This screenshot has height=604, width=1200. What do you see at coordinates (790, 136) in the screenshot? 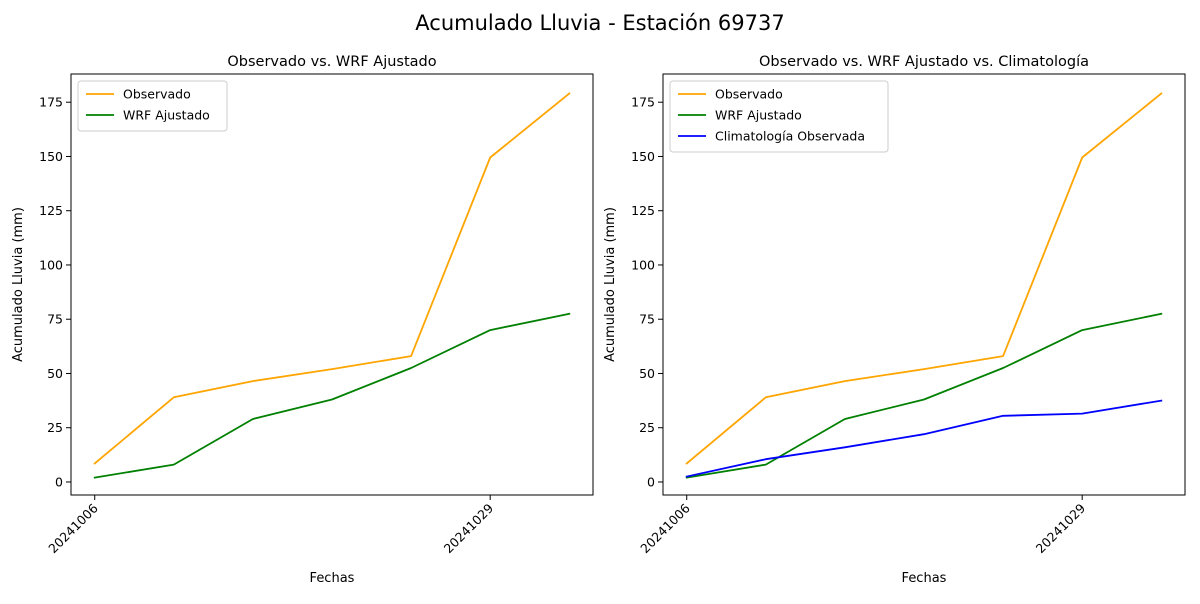
I see `legend-label: Climatología Observada` at bounding box center [790, 136].